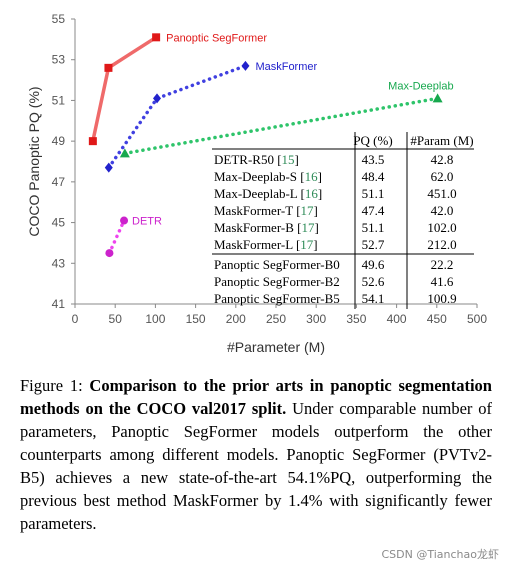  I want to click on x-tick-label: 150, so click(196, 319).